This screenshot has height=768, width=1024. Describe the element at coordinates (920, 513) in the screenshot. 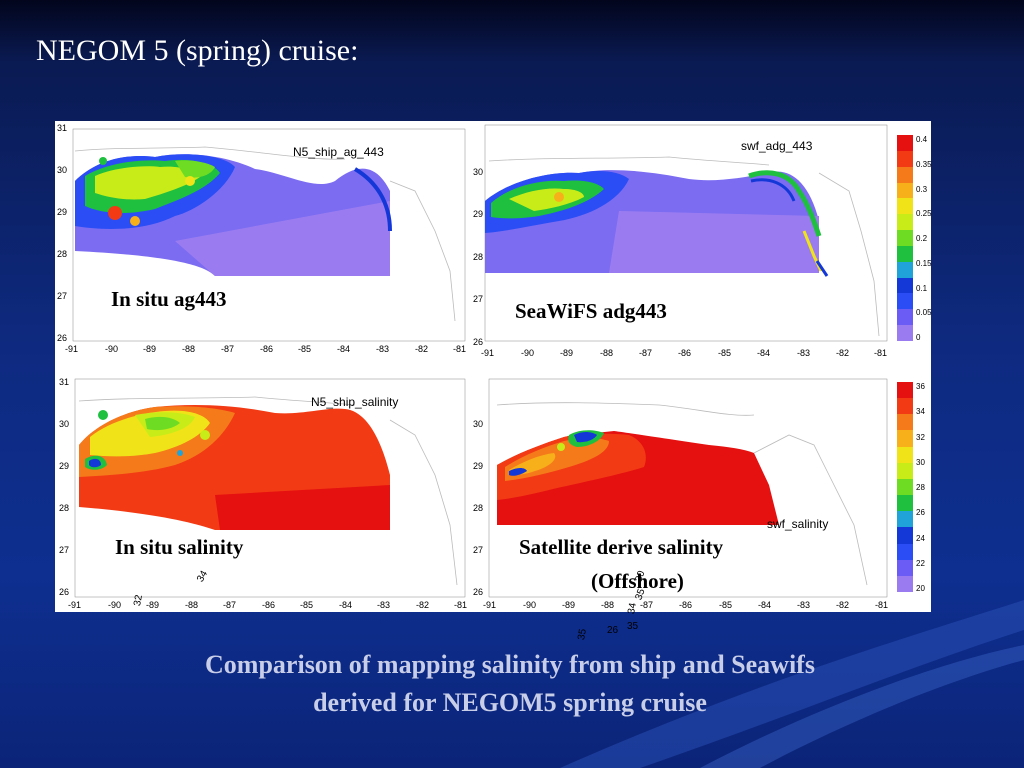

I see `colorbar-tick: 26` at that location.